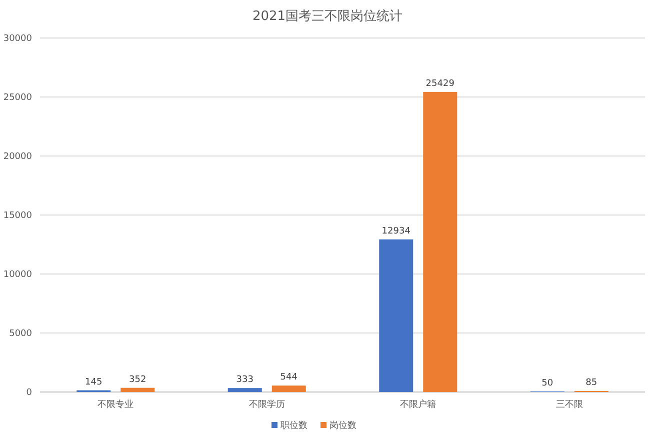 The width and height of the screenshot is (655, 441). I want to click on x-tick-label: 不限专业, so click(116, 404).